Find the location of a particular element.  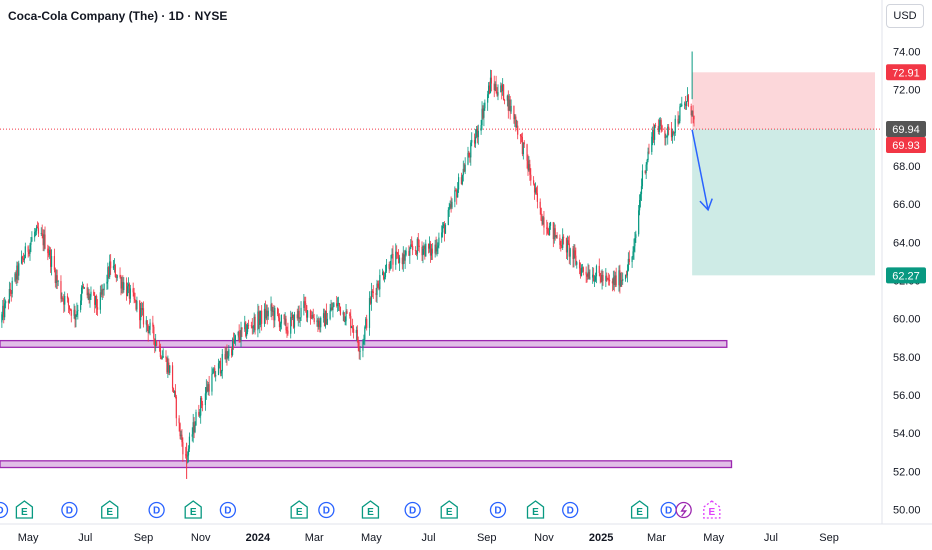

price-tag-label: 69.93 is located at coordinates (906, 146).